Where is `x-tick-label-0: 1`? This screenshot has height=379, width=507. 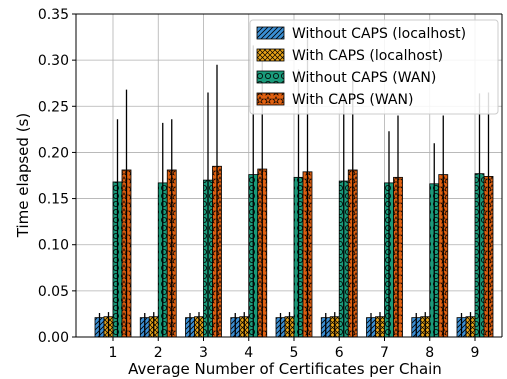
x-tick-label-0: 1 is located at coordinates (113, 353).